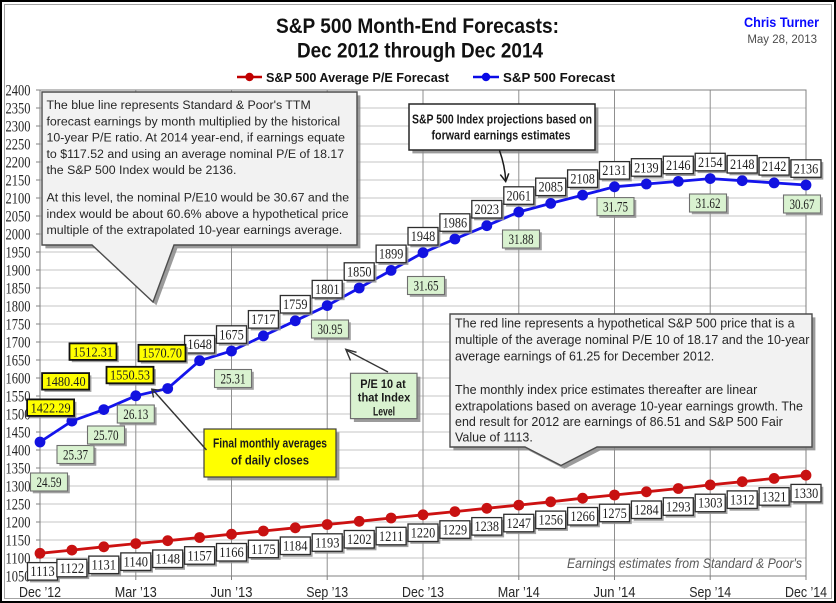 Image resolution: width=836 pixels, height=603 pixels. I want to click on svg-text: 2139, so click(646, 168).